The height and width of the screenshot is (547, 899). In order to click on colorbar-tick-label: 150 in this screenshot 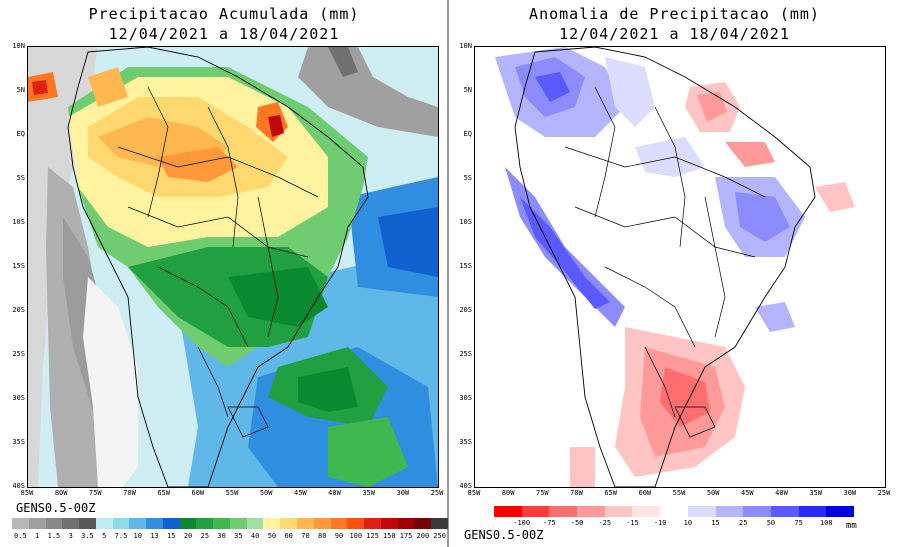, I will do `click(389, 536)`.